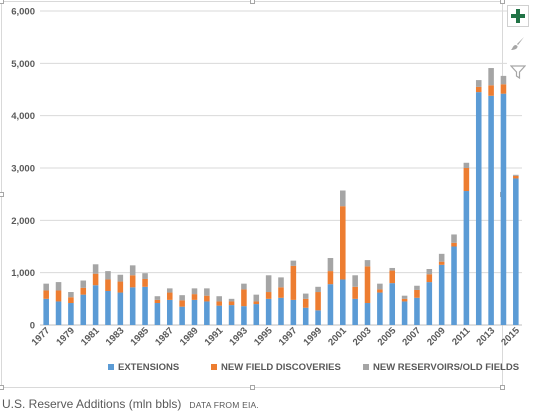  What do you see at coordinates (2, 387) in the screenshot?
I see `resize-handle-bottom-left` at bounding box center [2, 387].